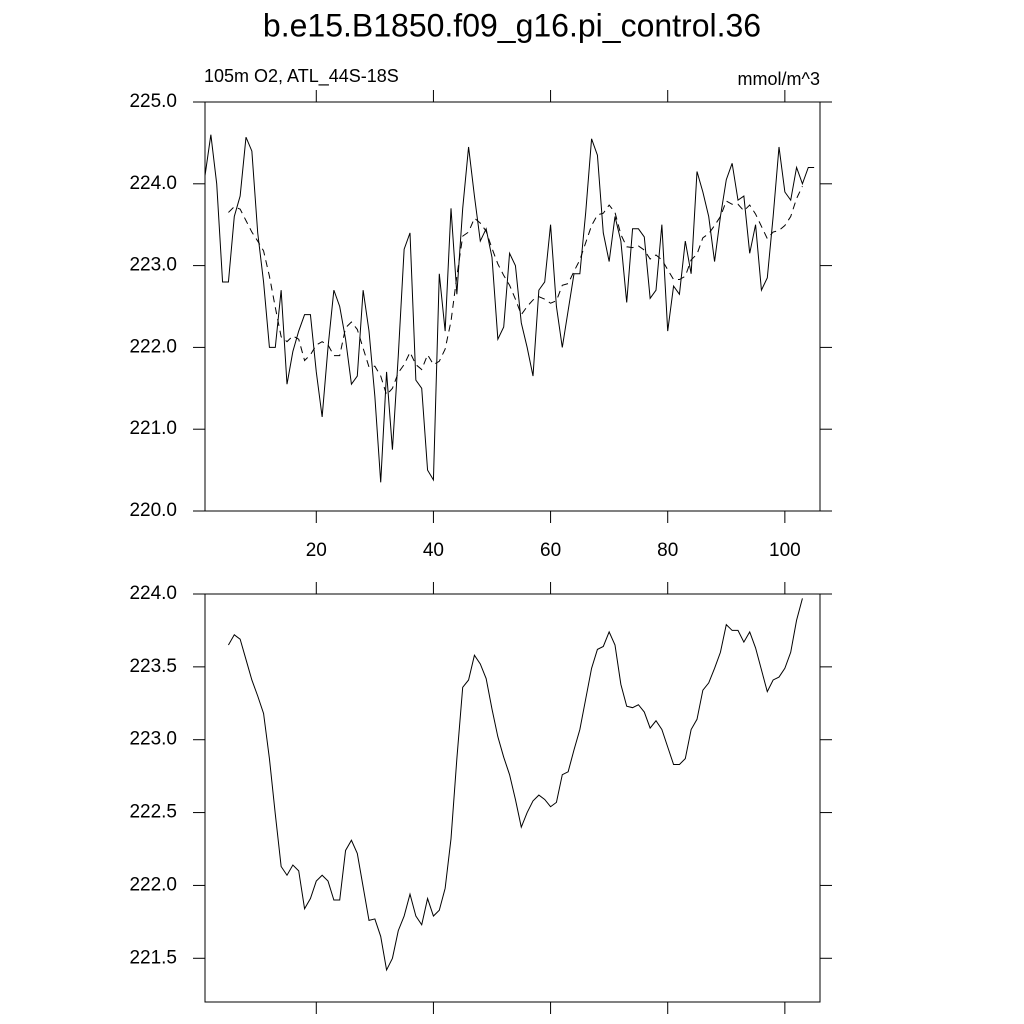 The image size is (1024, 1024). I want to click on y-tick-label: 223.5, so click(153, 666).